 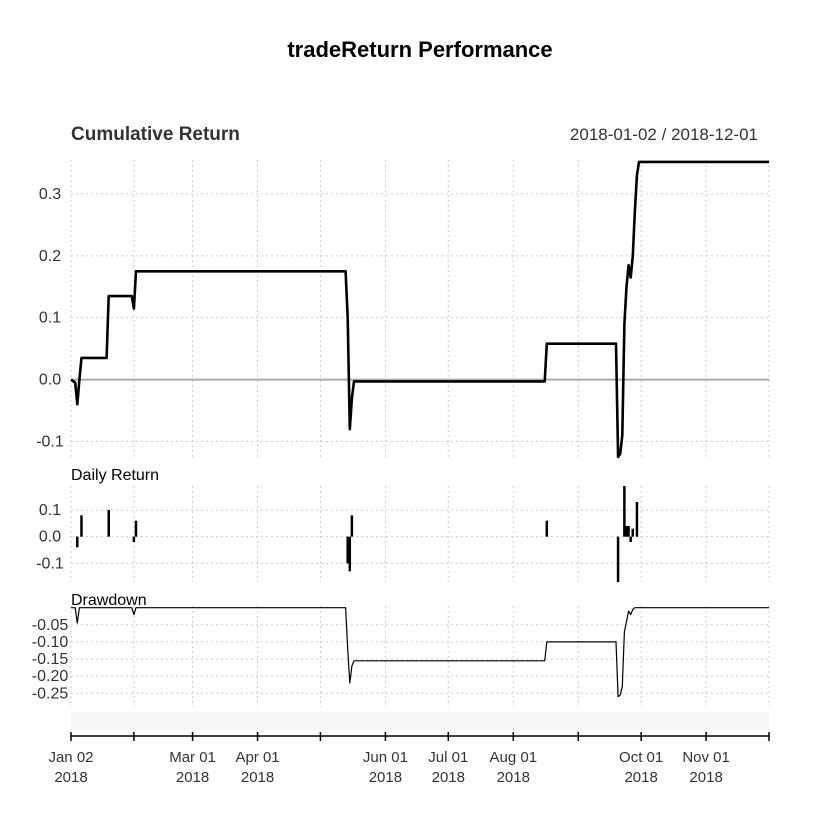 What do you see at coordinates (70, 757) in the screenshot?
I see `x-tick-label: Jan 02` at bounding box center [70, 757].